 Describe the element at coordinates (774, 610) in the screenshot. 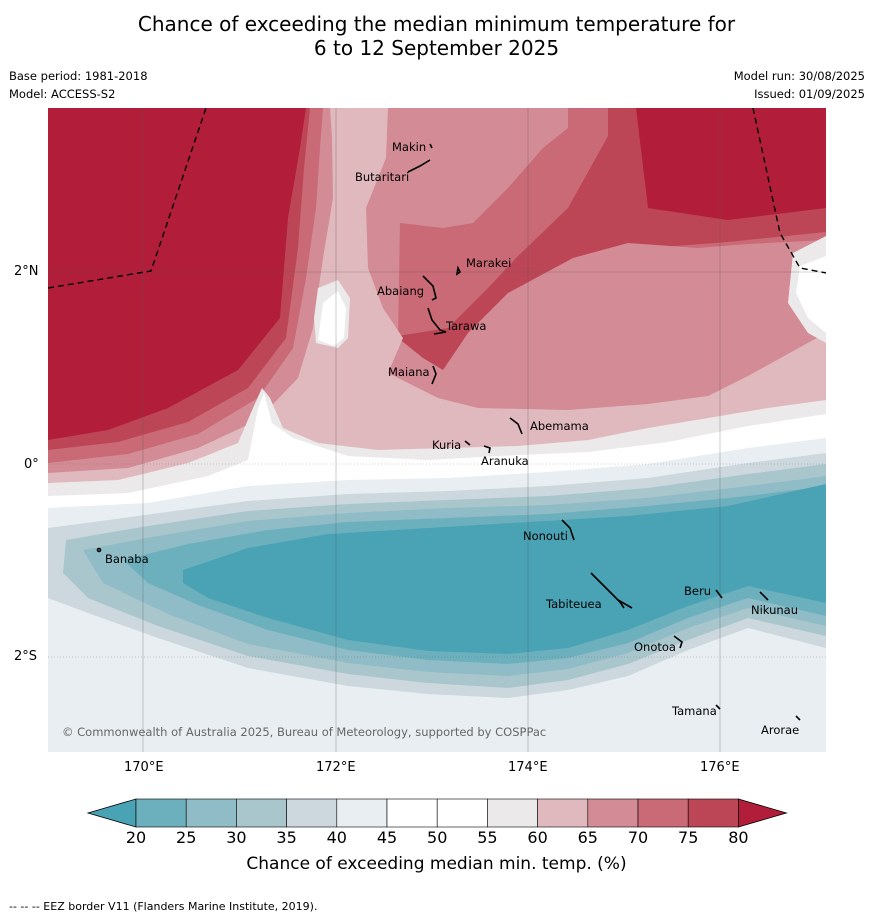

I see `label-nikunau: Nikunau` at that location.